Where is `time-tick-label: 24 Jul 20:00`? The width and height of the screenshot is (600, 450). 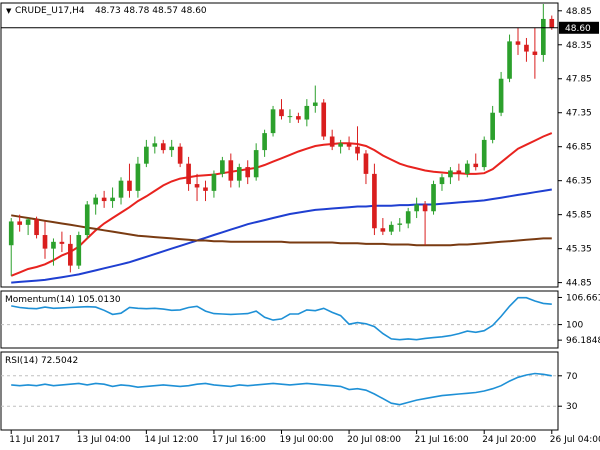 time-tick-label: 24 Jul 20:00 is located at coordinates (509, 440).